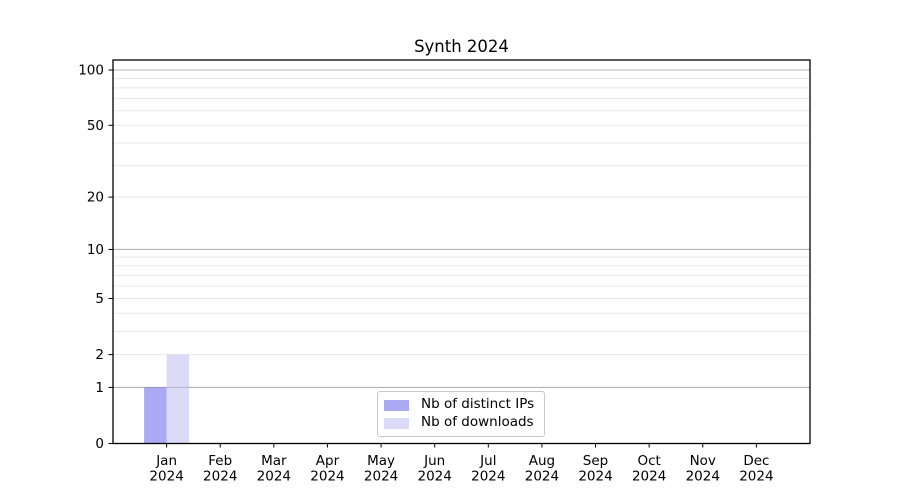 Image resolution: width=900 pixels, height=500 pixels. I want to click on bar-jan-series1, so click(178, 399).